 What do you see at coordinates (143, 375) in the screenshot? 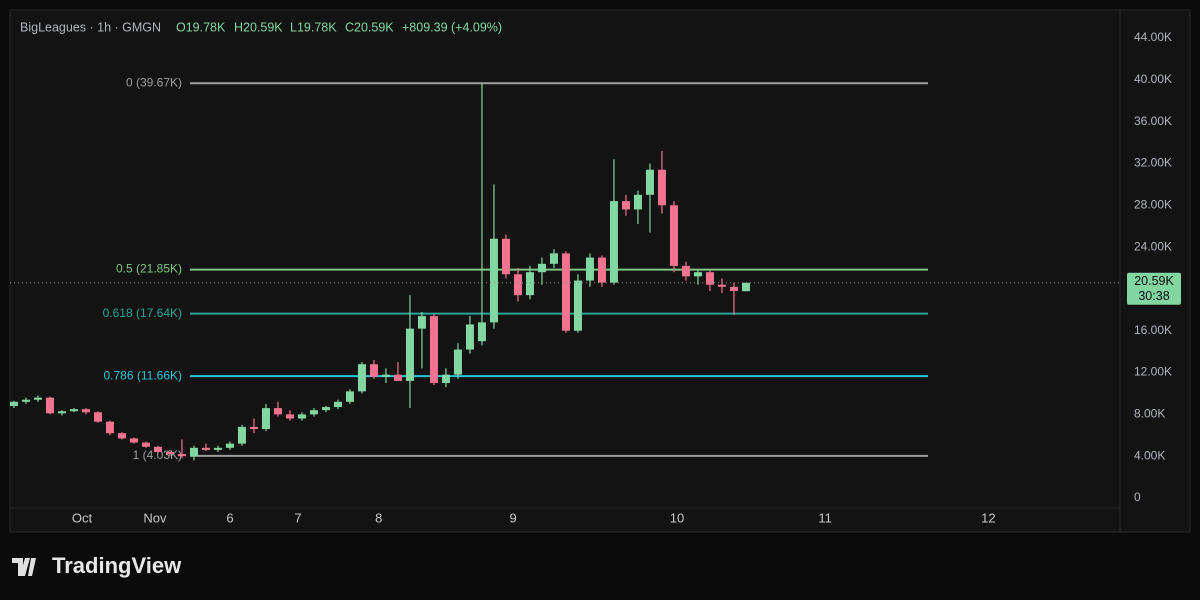
I see `fib-label: 0.786 (11.66K)` at bounding box center [143, 375].